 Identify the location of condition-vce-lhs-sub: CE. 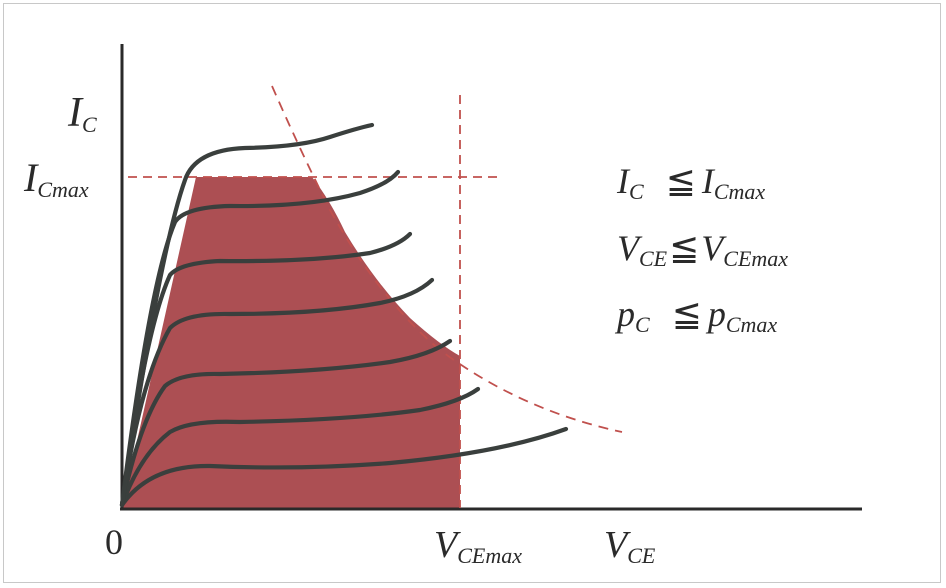
(653, 258).